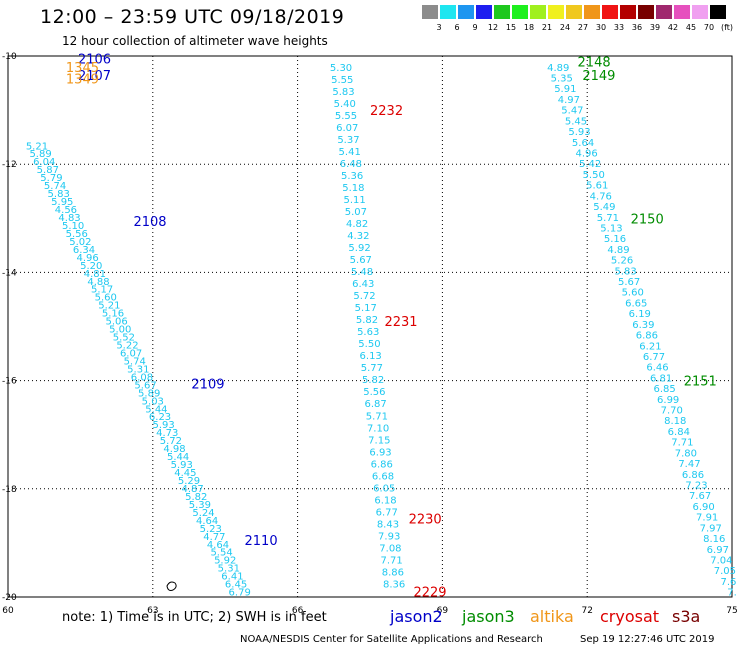  What do you see at coordinates (611, 228) in the screenshot?
I see `wave-height-value: 5.13` at bounding box center [611, 228].